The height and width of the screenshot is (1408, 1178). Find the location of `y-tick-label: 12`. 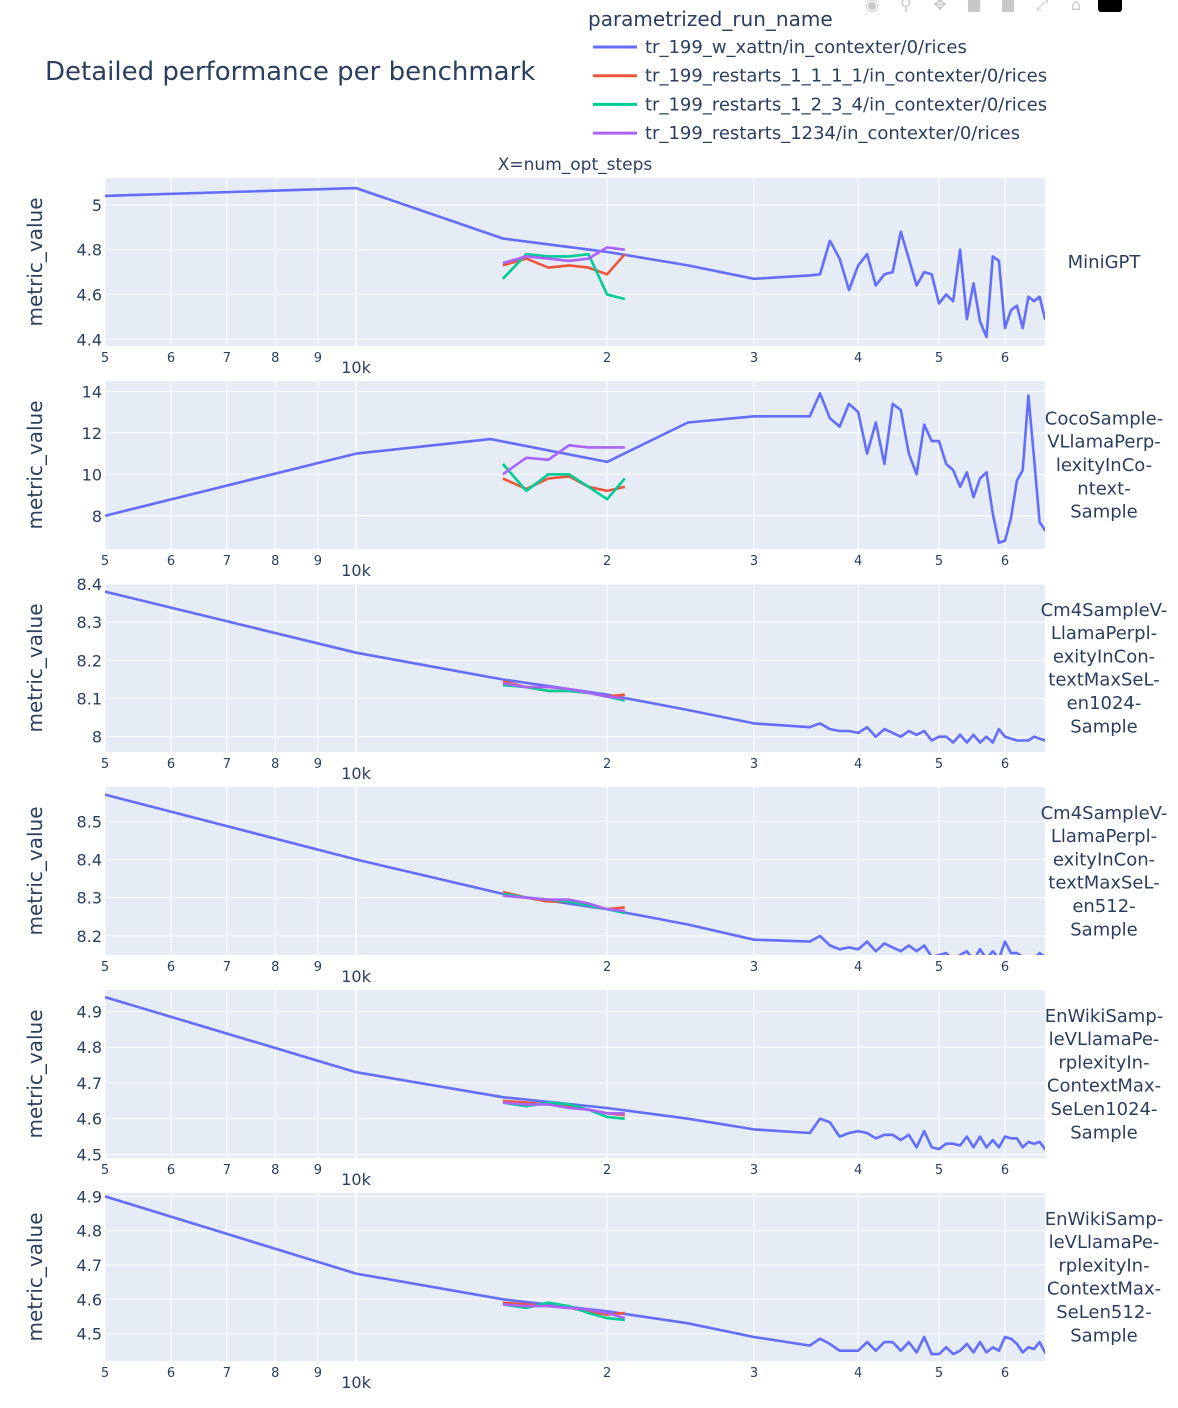

y-tick-label: 12 is located at coordinates (92, 433).